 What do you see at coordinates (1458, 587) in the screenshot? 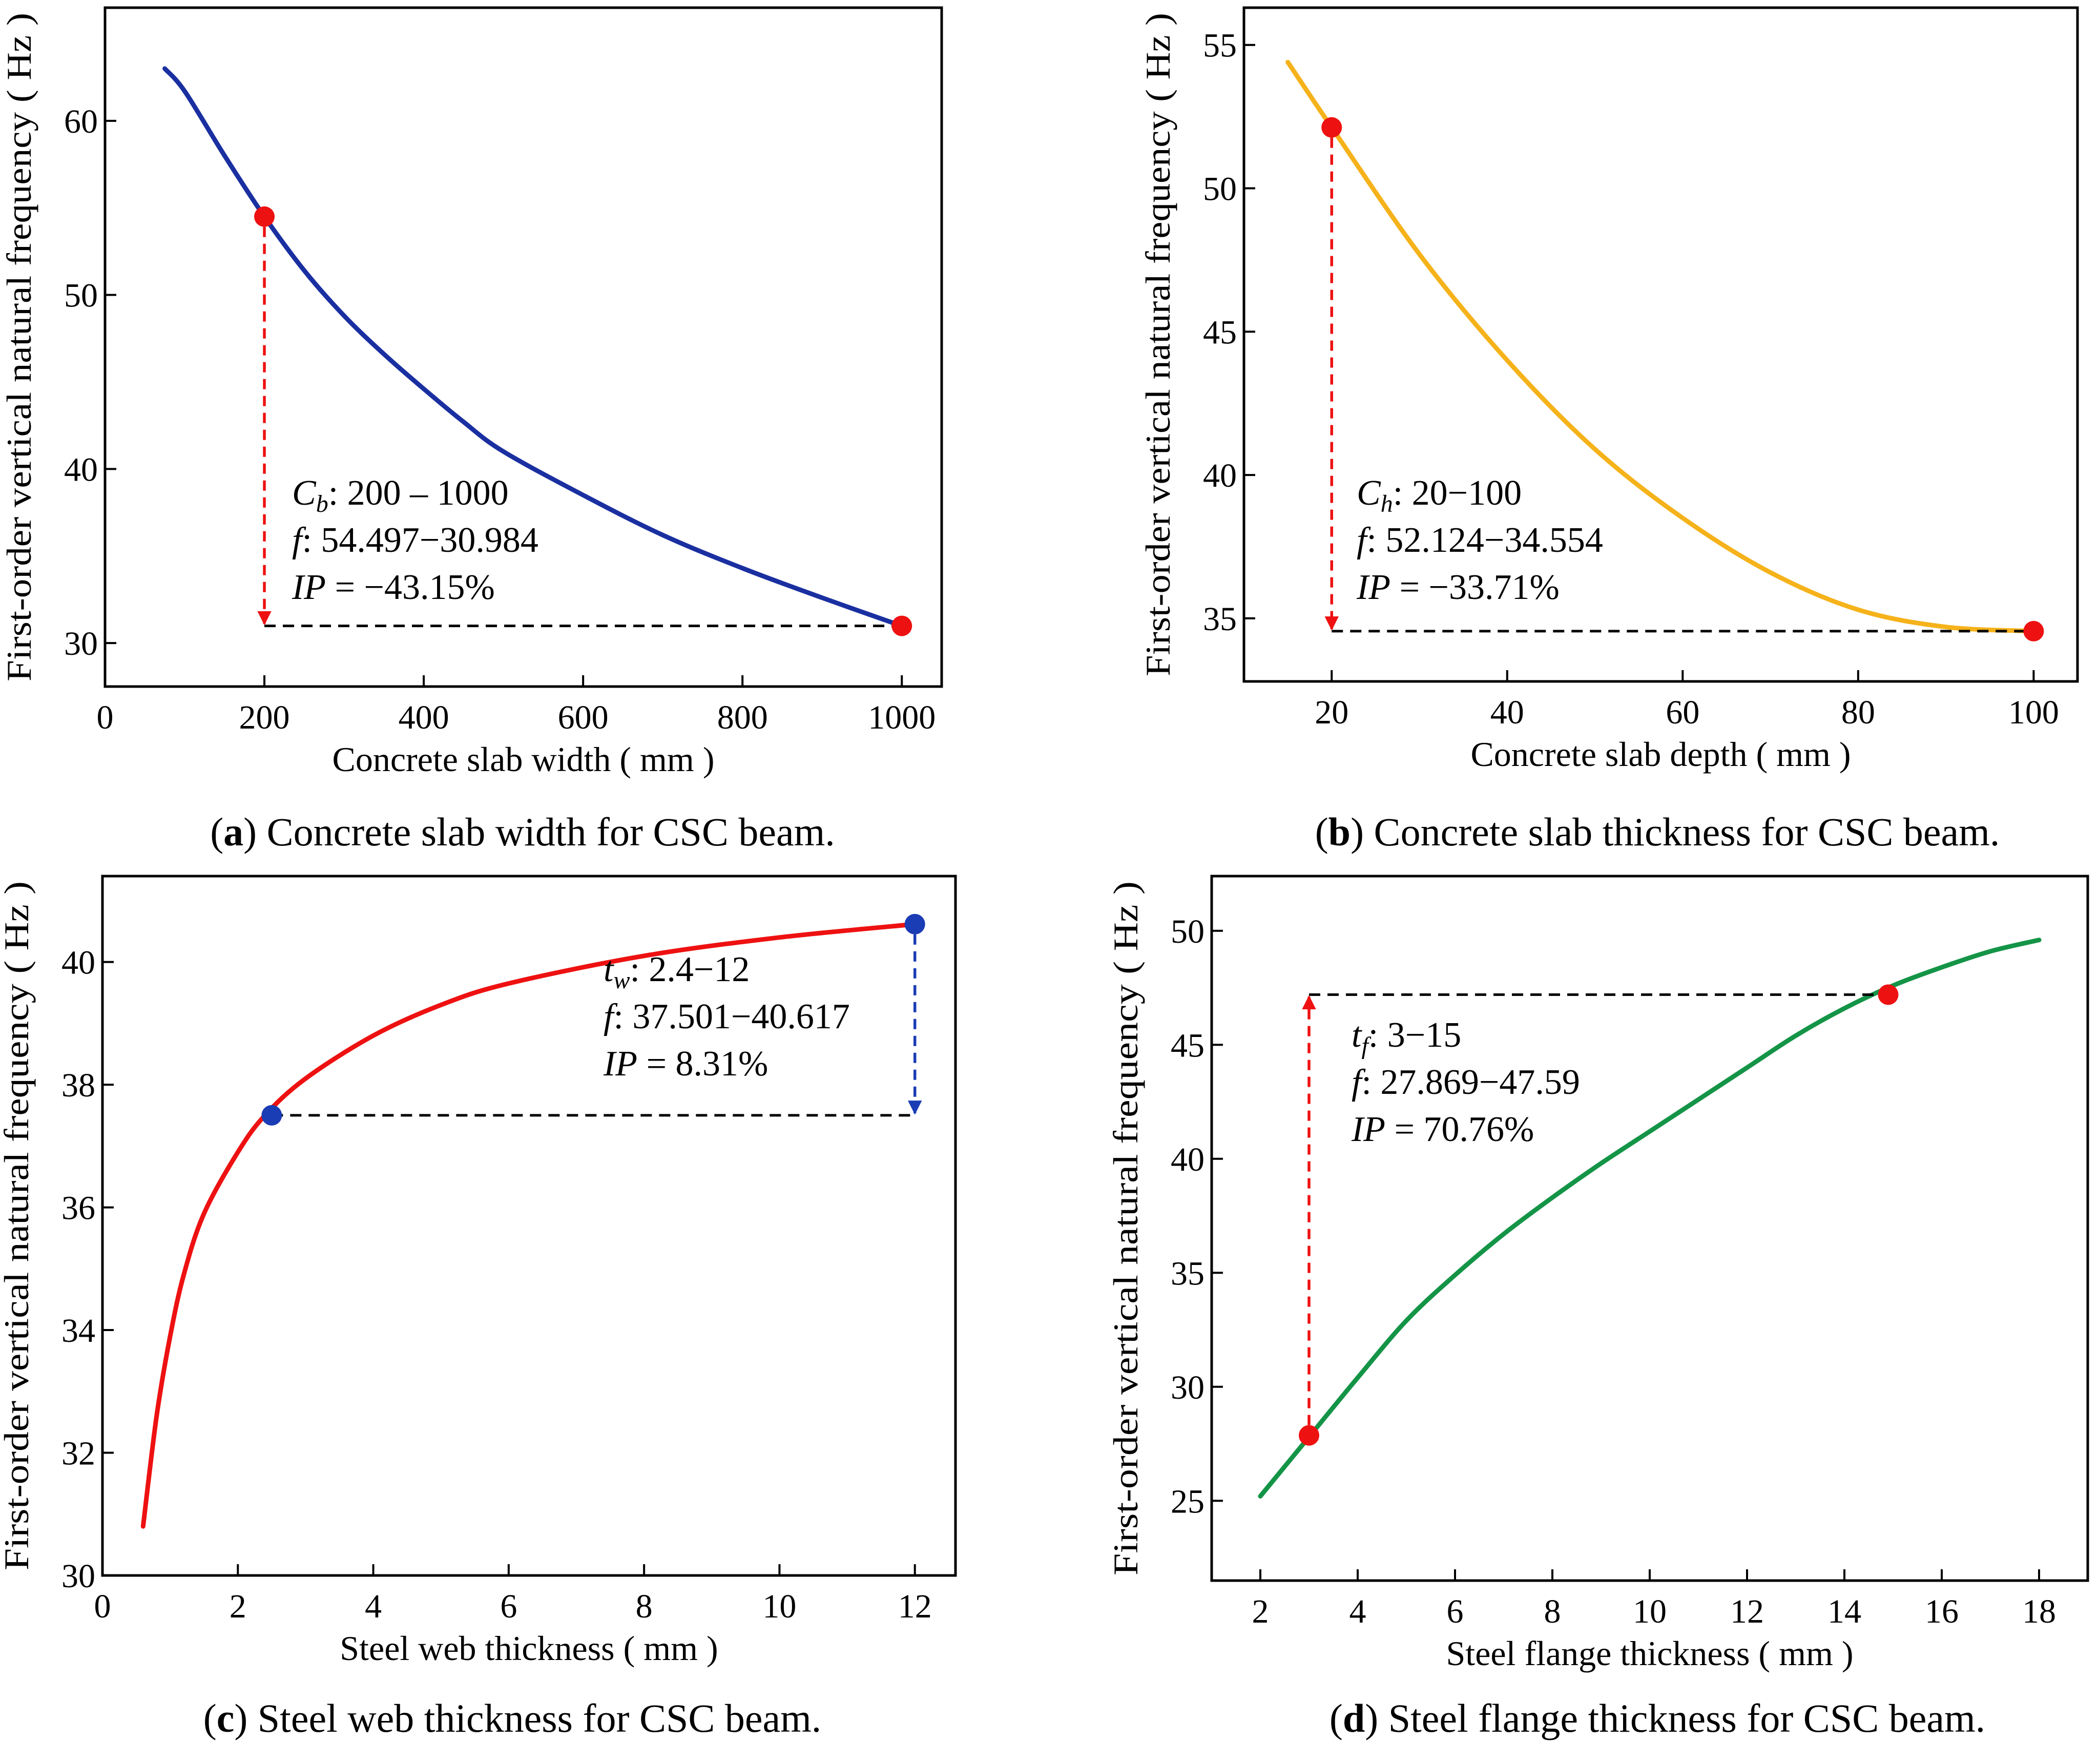
I see `annotation-ip-b: IP = −33.71%` at bounding box center [1458, 587].